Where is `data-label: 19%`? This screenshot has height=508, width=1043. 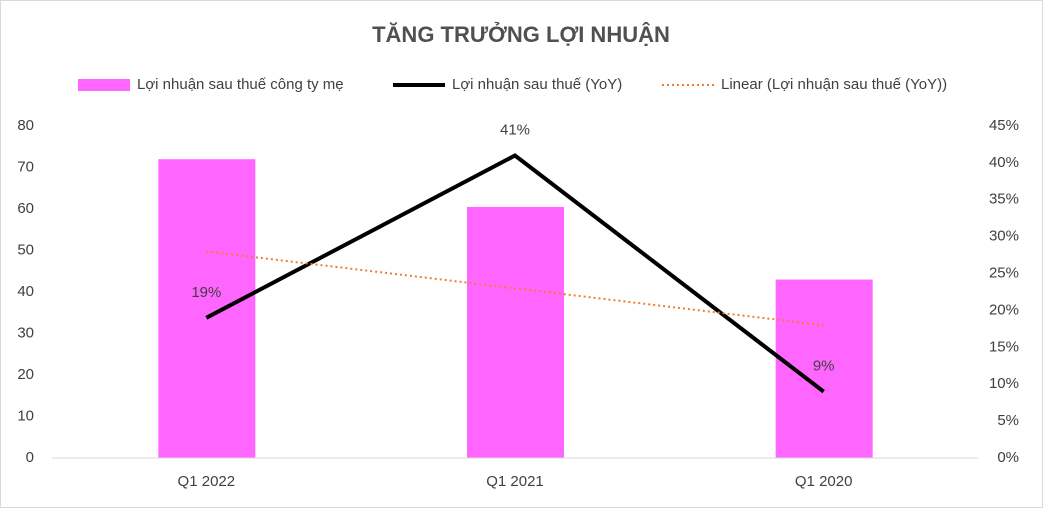
data-label: 19% is located at coordinates (206, 292).